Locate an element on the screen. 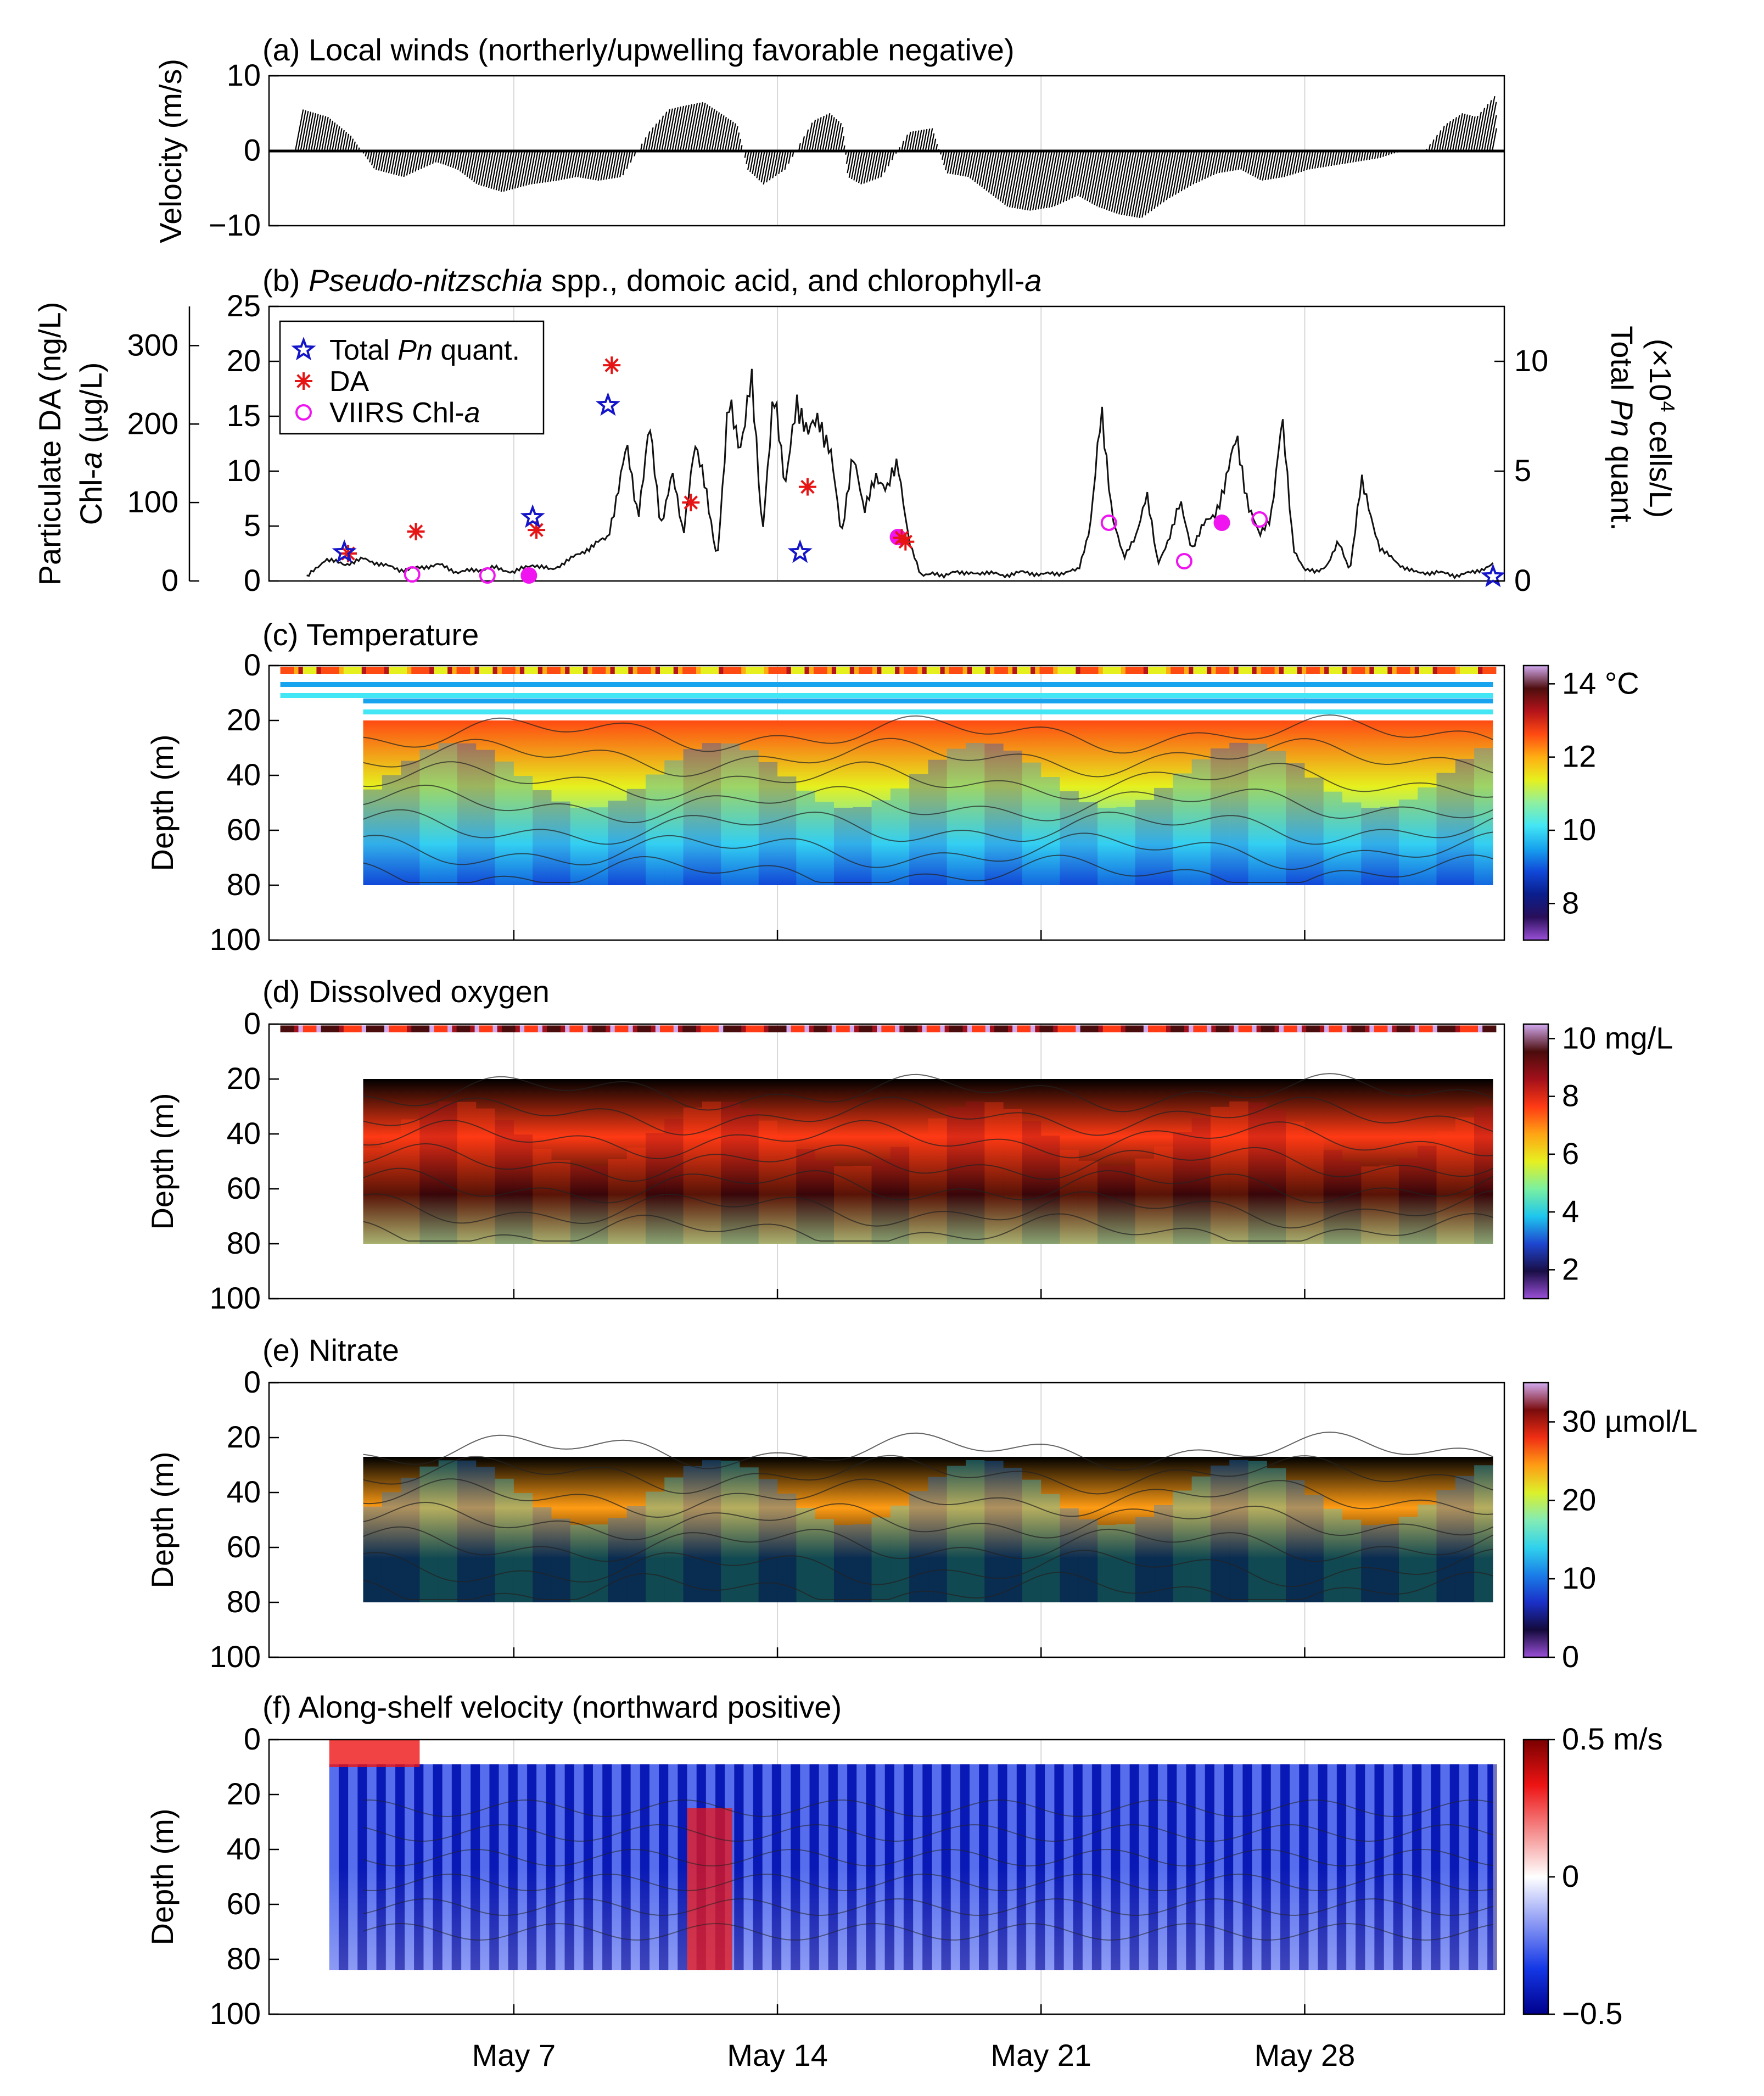 This screenshot has width=1764, height=2096. chl-tick-label: 5 is located at coordinates (253, 525).